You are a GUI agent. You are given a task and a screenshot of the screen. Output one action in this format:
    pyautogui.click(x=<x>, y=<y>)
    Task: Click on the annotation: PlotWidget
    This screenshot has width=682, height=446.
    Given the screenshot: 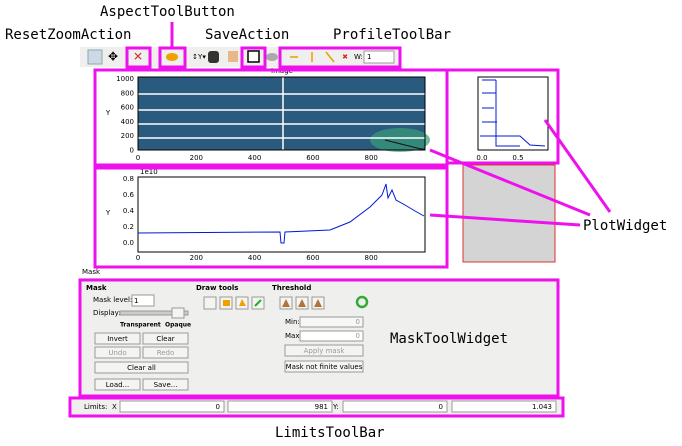 What is the action you would take?
    pyautogui.click(x=625, y=226)
    